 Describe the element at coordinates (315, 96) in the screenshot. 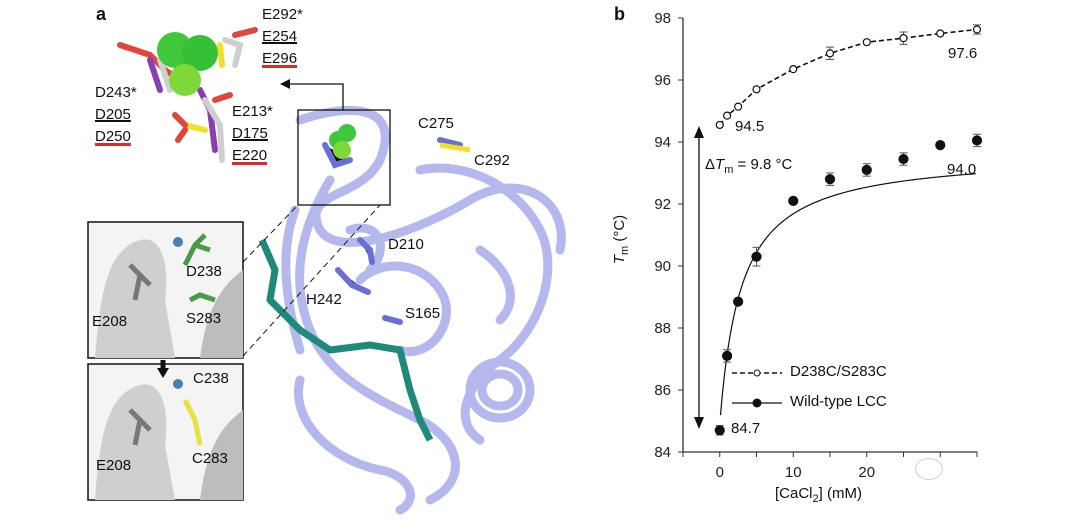

I see `zoom-arrow` at that location.